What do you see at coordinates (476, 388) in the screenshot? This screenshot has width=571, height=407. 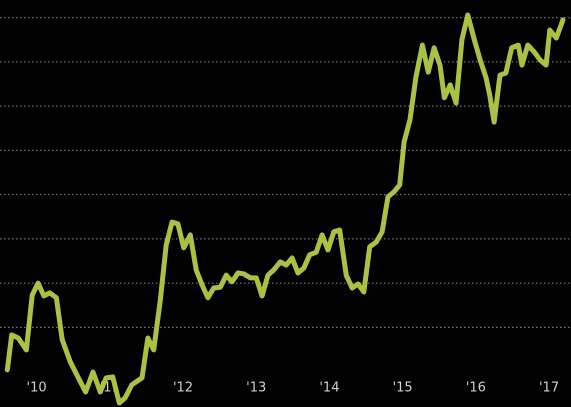 I see `x-tick-label: '16` at bounding box center [476, 388].